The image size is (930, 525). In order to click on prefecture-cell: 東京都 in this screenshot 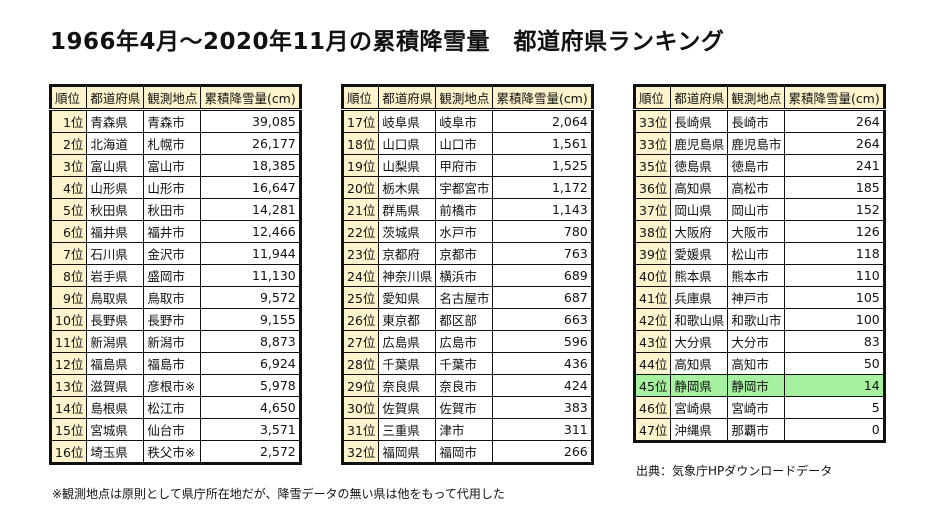, I will do `click(407, 319)`.